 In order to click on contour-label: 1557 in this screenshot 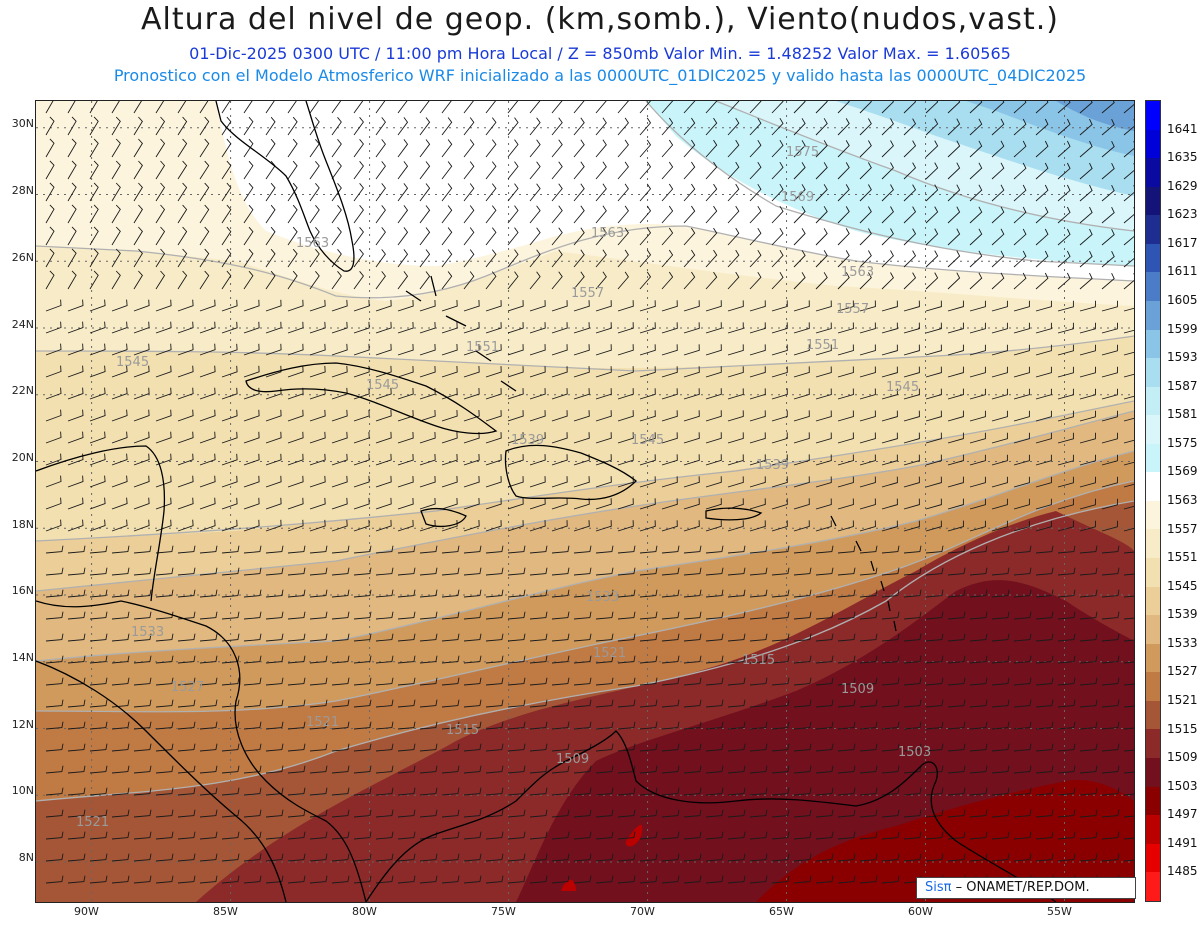, I will do `click(852, 309)`.